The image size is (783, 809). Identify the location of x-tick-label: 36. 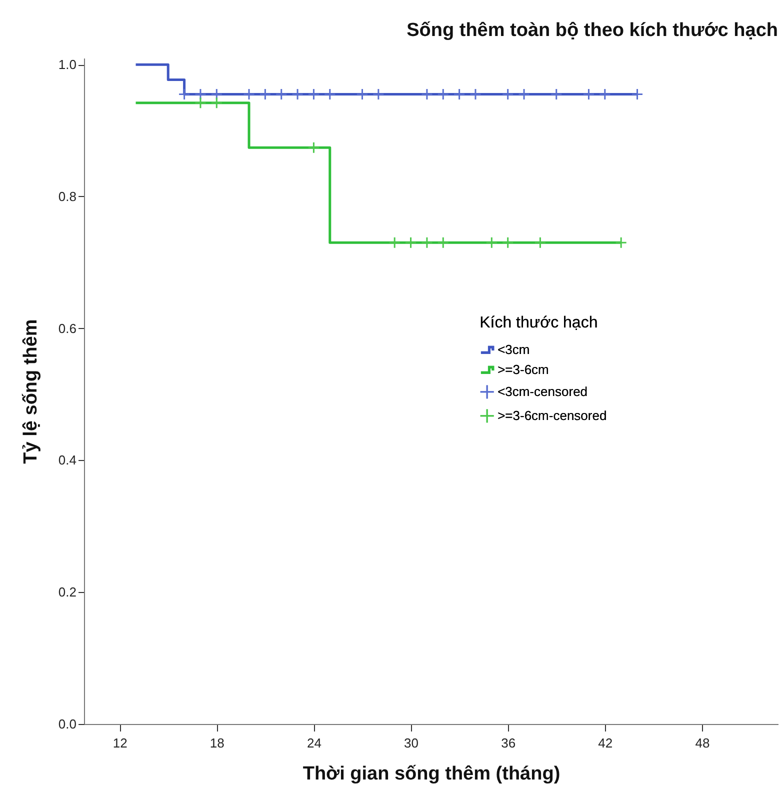
(508, 743).